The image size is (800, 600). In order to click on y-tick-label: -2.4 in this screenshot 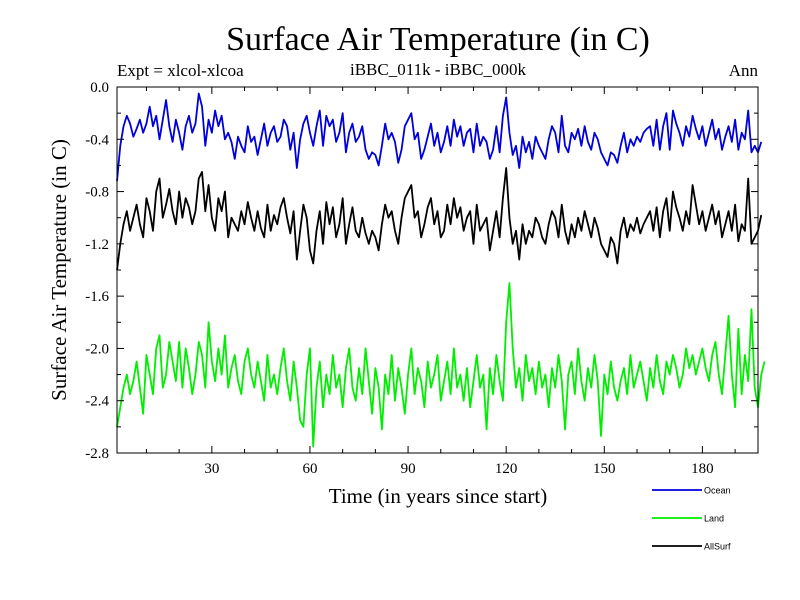, I will do `click(97, 402)`.